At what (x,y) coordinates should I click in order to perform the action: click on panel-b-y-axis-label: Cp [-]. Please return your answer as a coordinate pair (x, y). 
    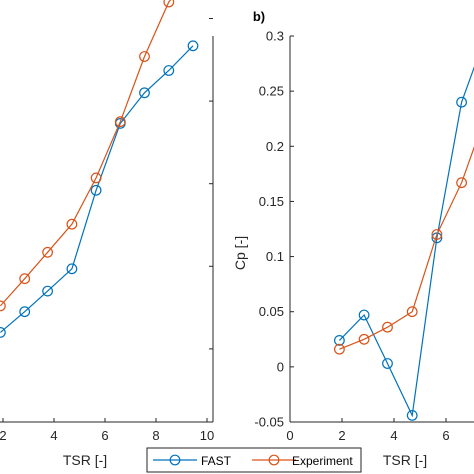
    Looking at the image, I should click on (240, 253).